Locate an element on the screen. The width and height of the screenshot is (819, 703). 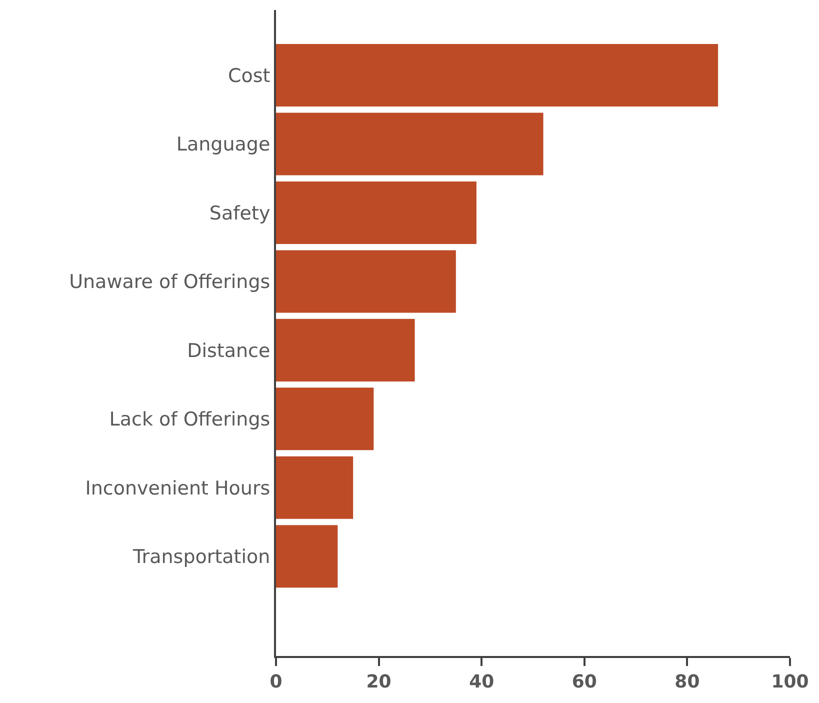
y-tick-label: Cost is located at coordinates (249, 75).